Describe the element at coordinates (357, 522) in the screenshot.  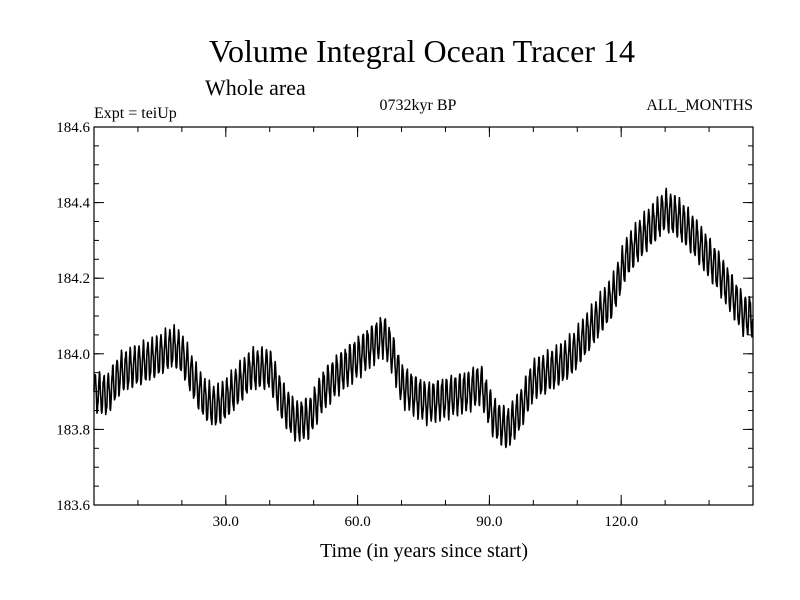
I see `x-tick-label: 60.0` at that location.